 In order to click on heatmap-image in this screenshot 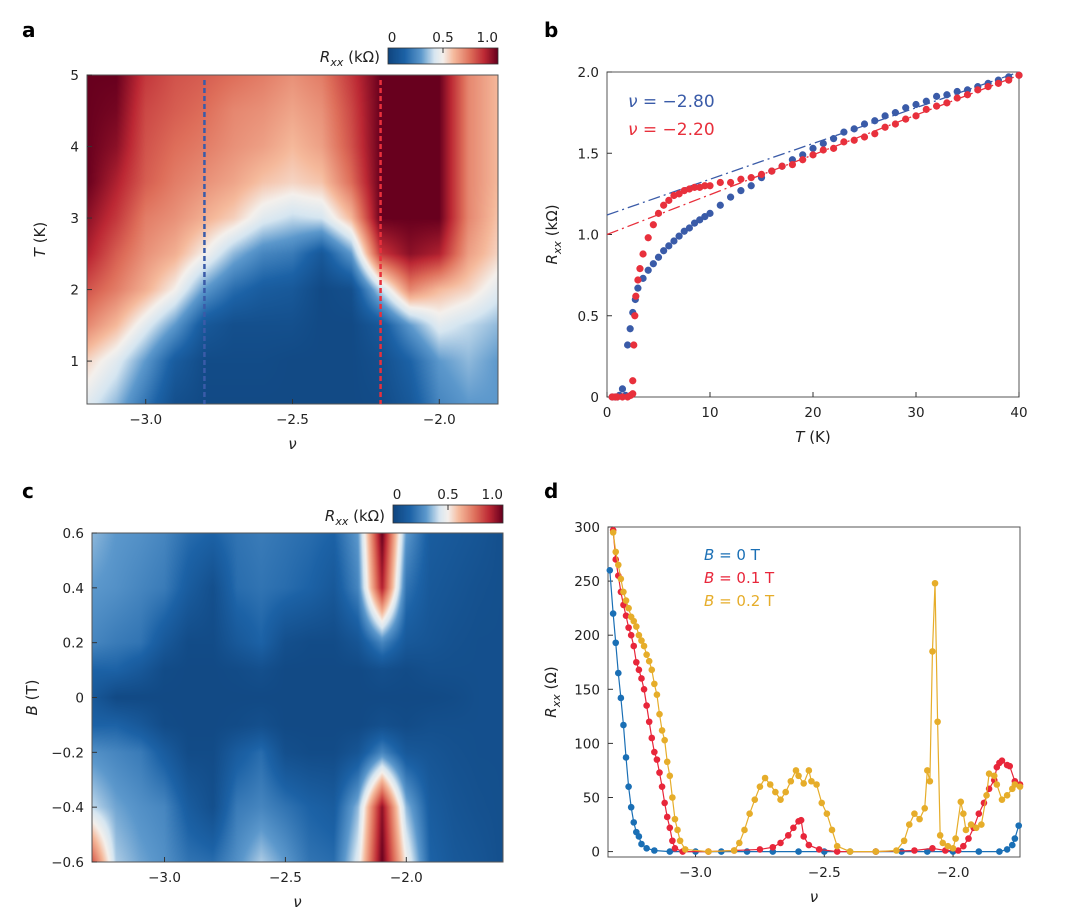, I will do `click(297, 697)`.